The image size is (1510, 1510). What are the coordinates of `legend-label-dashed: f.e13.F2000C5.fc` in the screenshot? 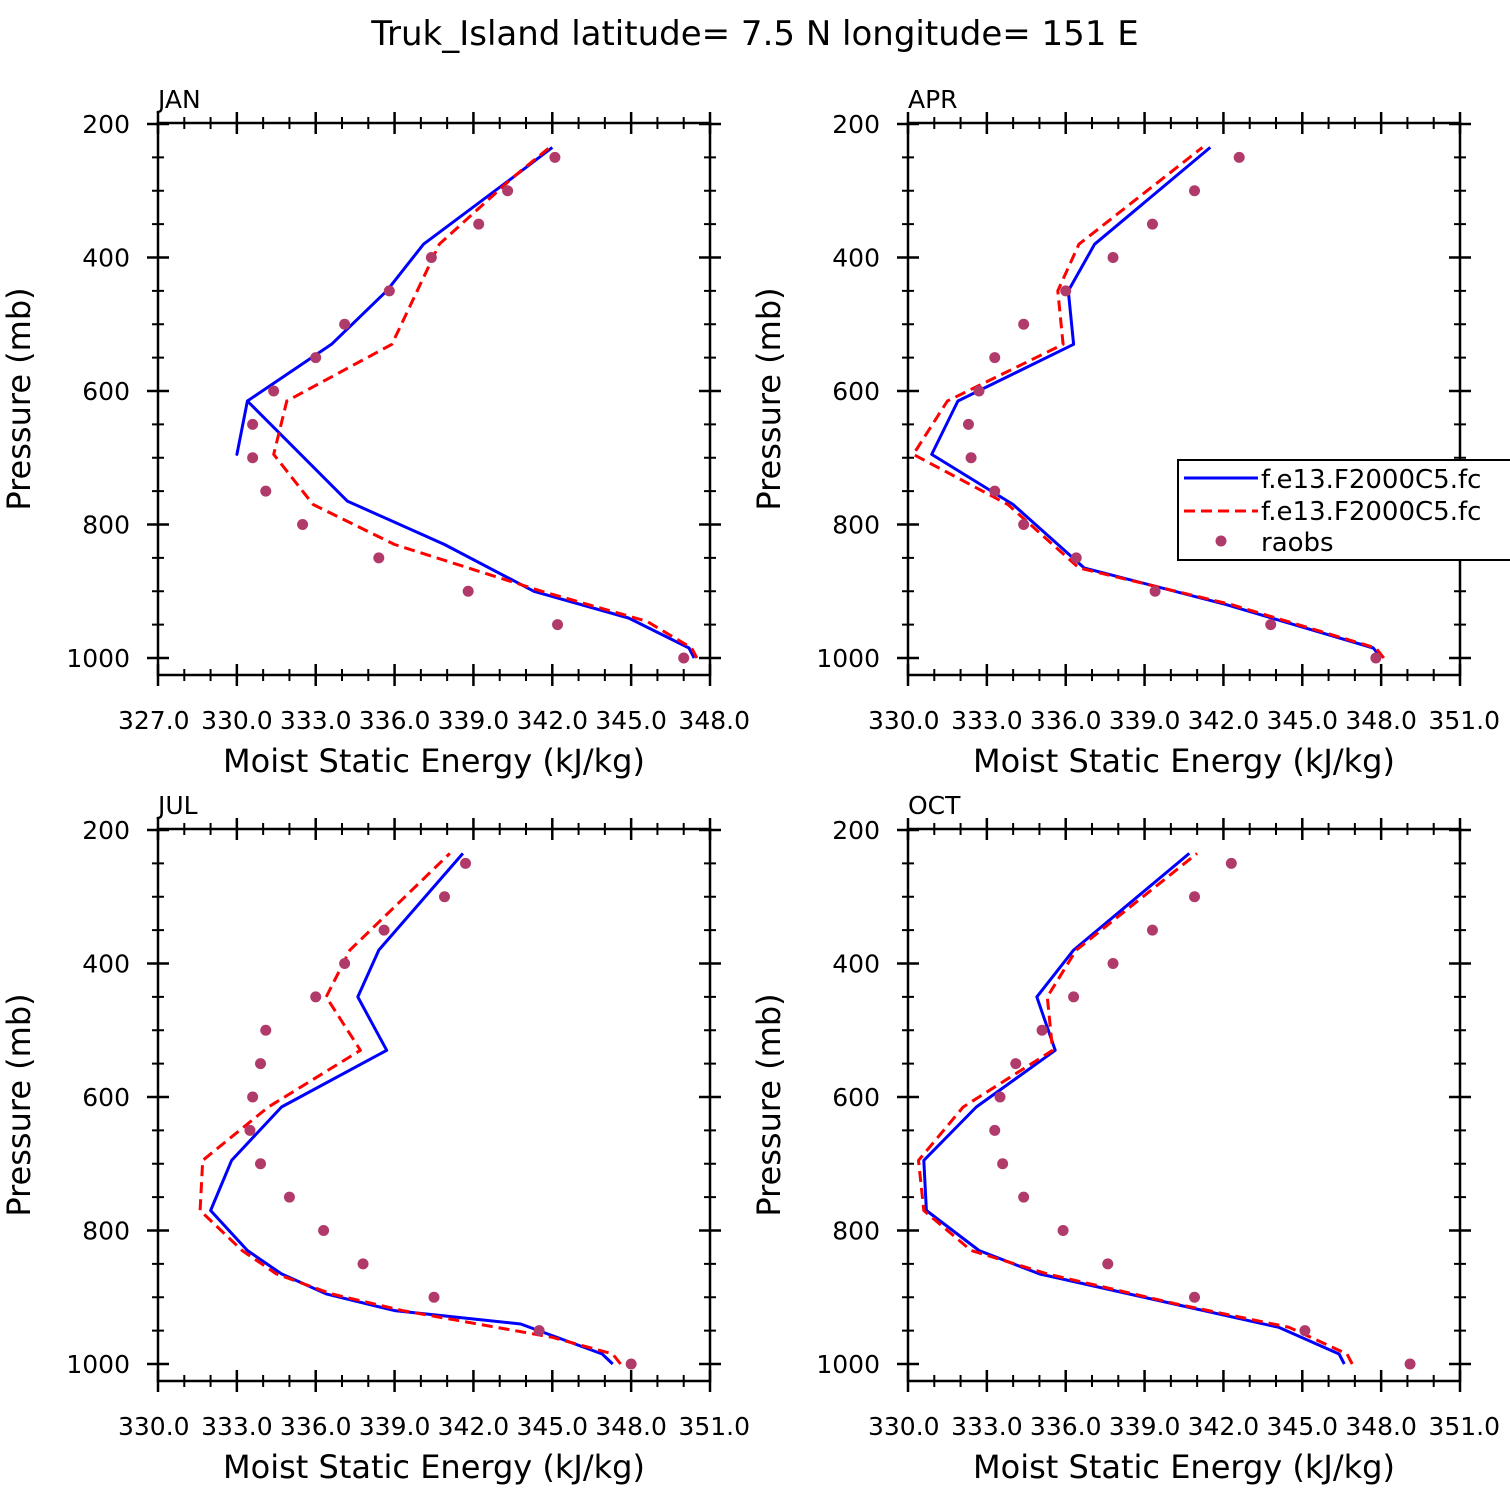 It's located at (1371, 512).